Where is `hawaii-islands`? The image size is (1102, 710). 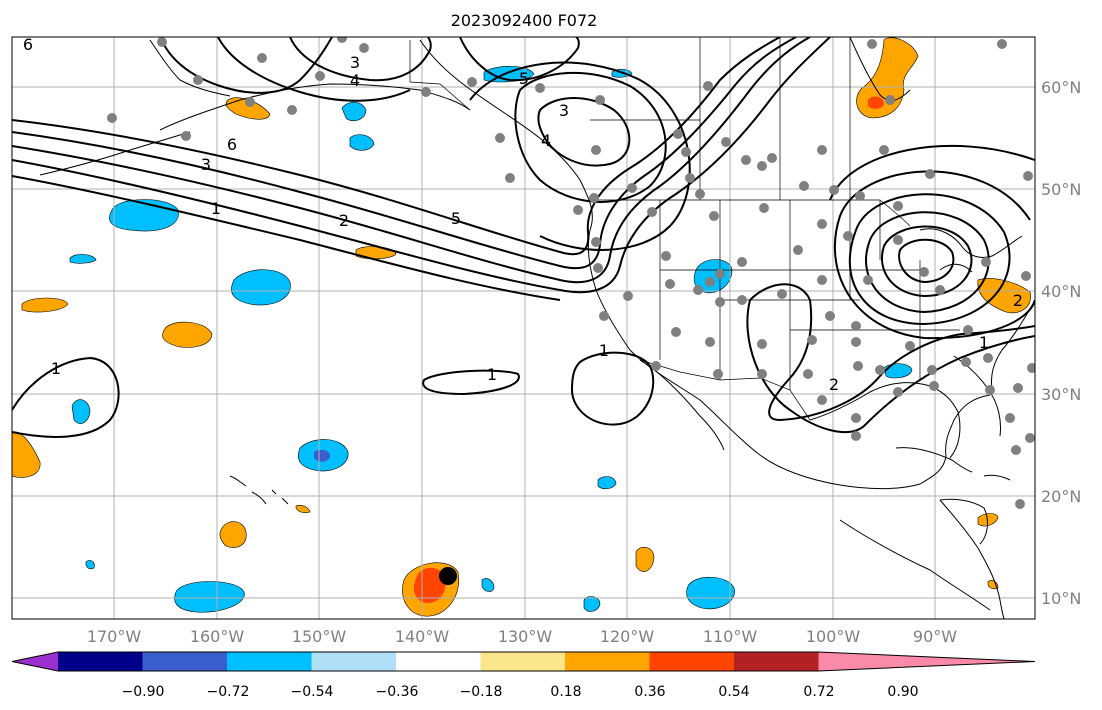 hawaii-islands is located at coordinates (259, 490).